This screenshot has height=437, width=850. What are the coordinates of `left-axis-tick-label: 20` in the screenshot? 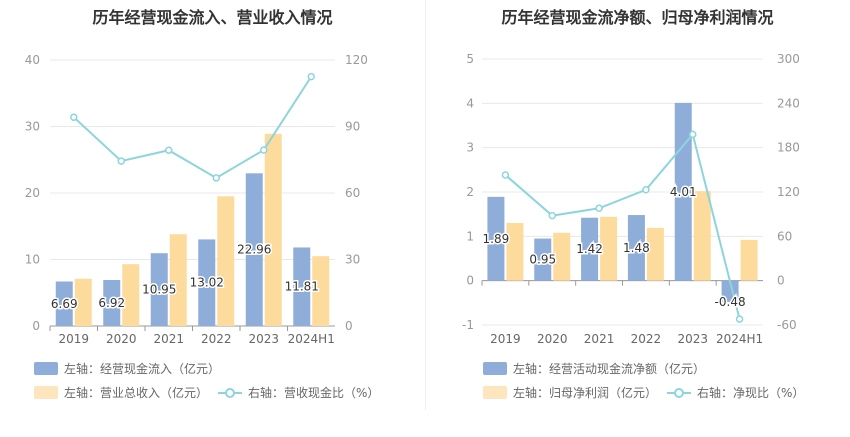 It's located at (32, 193).